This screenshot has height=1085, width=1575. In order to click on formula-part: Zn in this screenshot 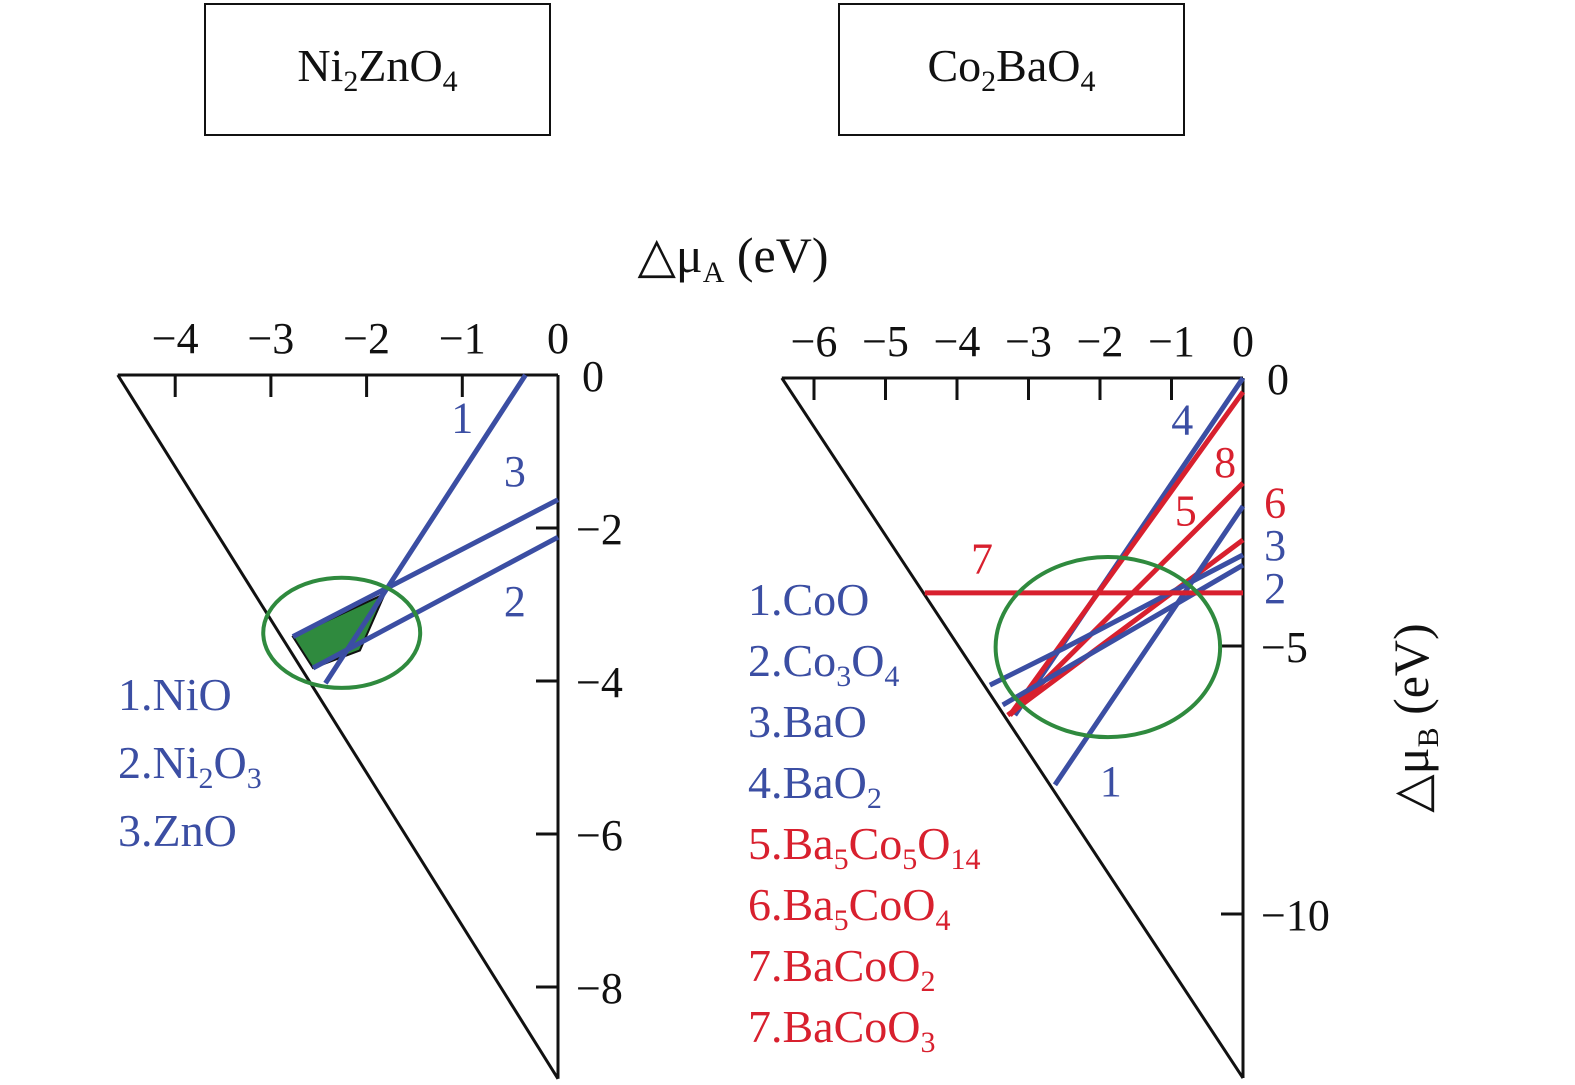, I will do `click(384, 66)`.